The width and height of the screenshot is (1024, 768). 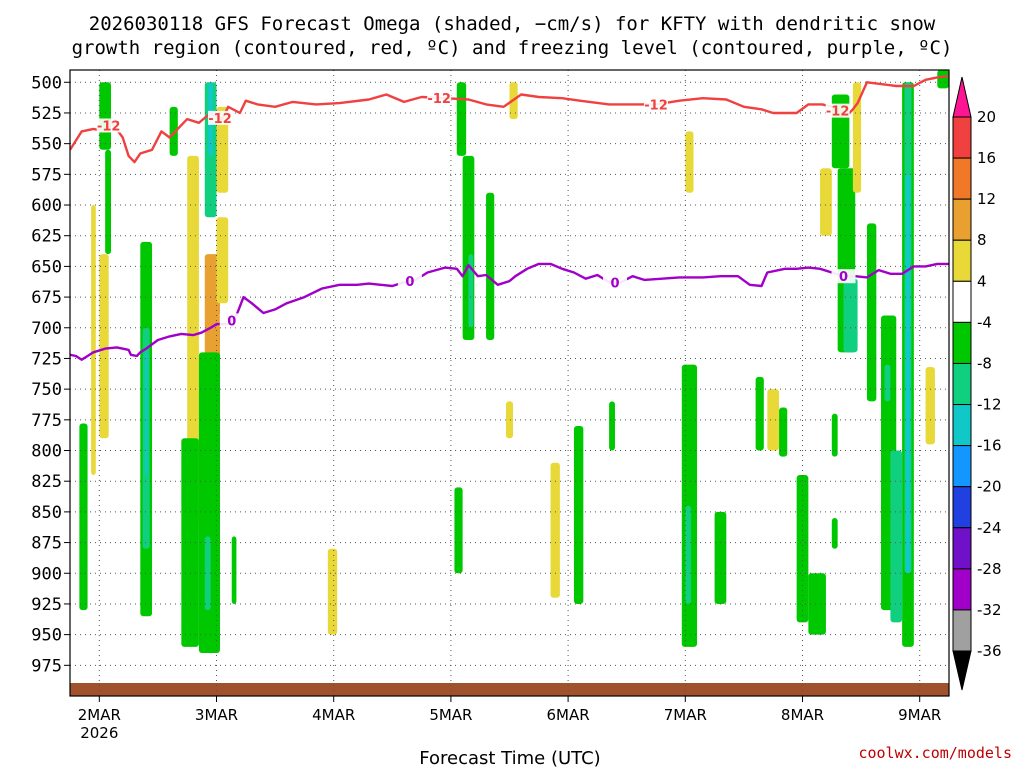 What do you see at coordinates (99, 715) in the screenshot?
I see `x-tick-label: 2MAR` at bounding box center [99, 715].